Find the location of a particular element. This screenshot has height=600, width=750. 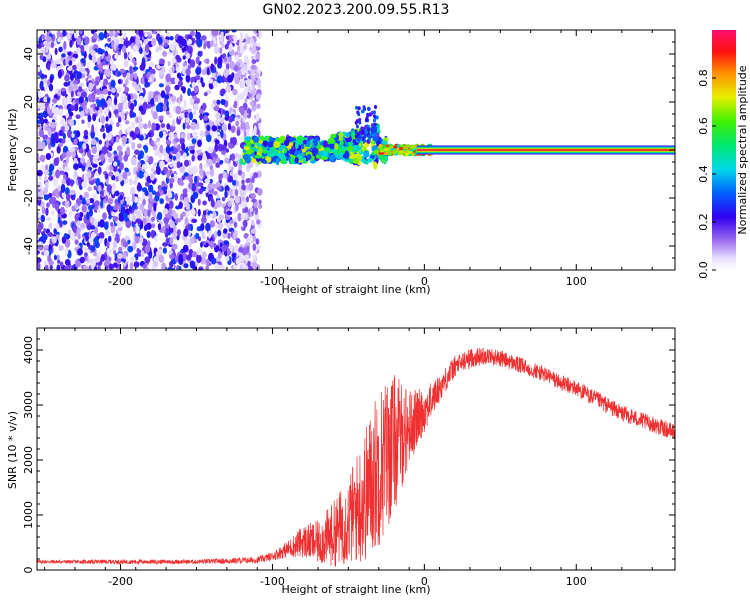

colorbar-tick-label: 0.2 is located at coordinates (703, 222).